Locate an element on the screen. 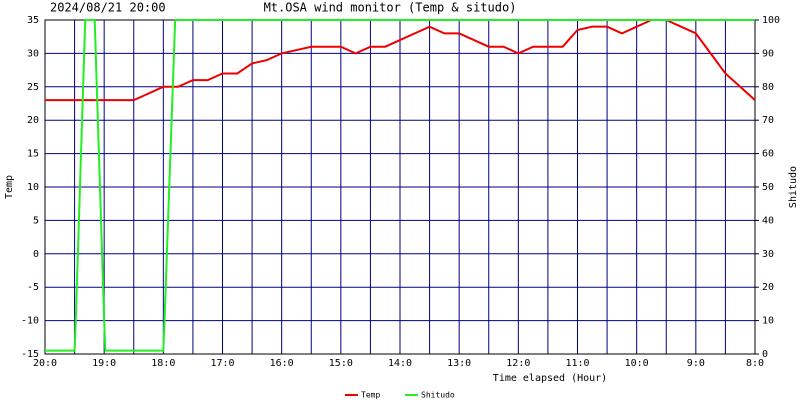 The image size is (800, 400). chart-title: Mt.OSA wind monitor (Temp & situdo) is located at coordinates (390, 8).